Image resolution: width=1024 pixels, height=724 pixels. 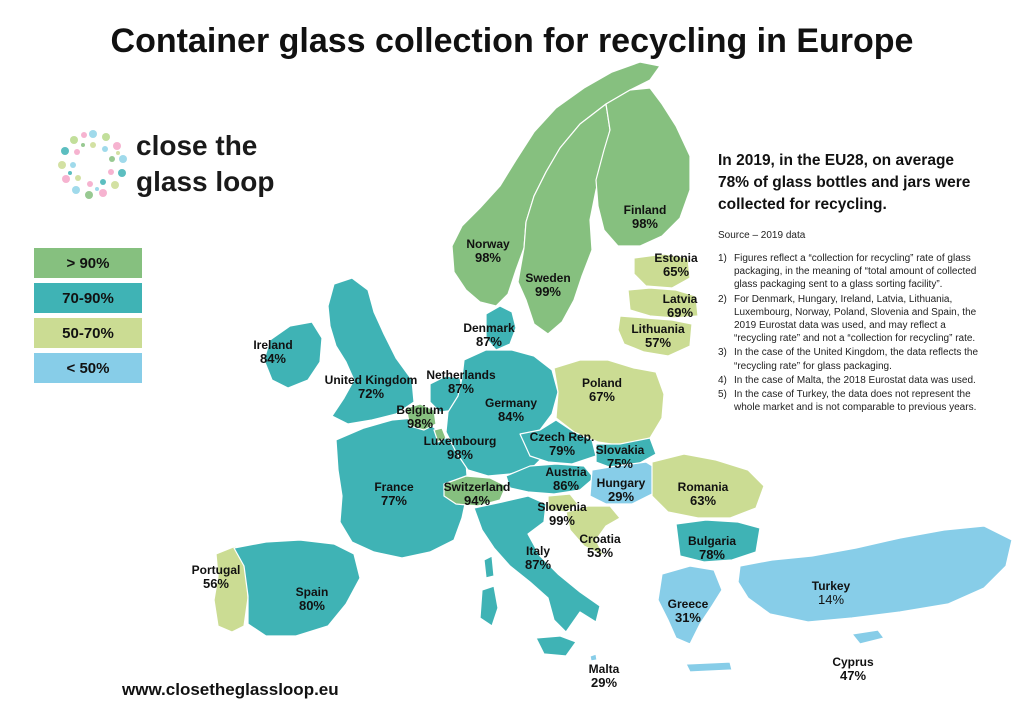 I want to click on label-romania-value: 63%, so click(x=703, y=500).